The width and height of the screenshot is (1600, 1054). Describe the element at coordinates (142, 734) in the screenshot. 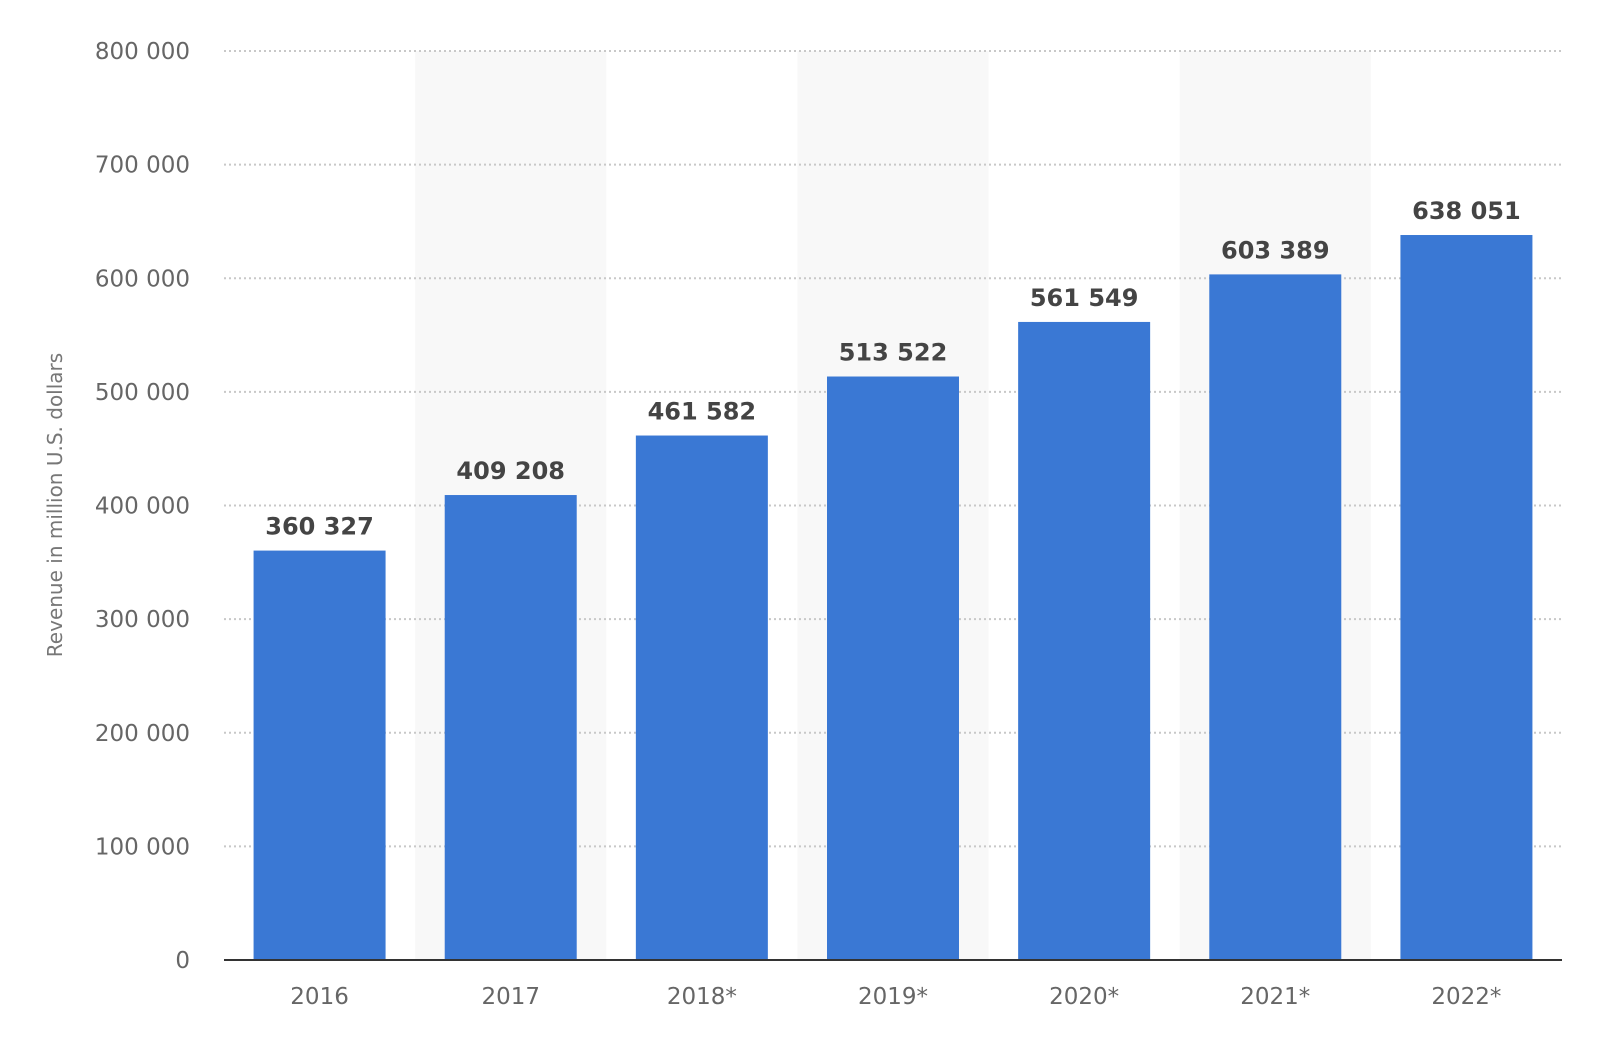

I see `y-tick-label: 200 000` at that location.